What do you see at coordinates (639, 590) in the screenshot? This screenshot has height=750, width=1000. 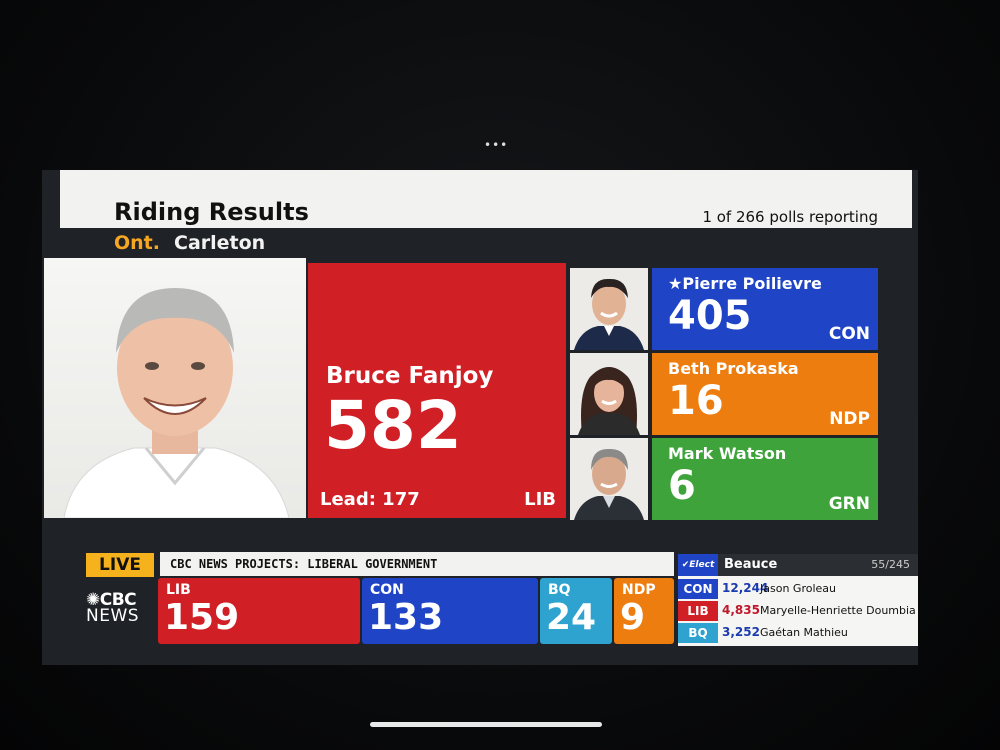 I see `seat-party: NDP` at bounding box center [639, 590].